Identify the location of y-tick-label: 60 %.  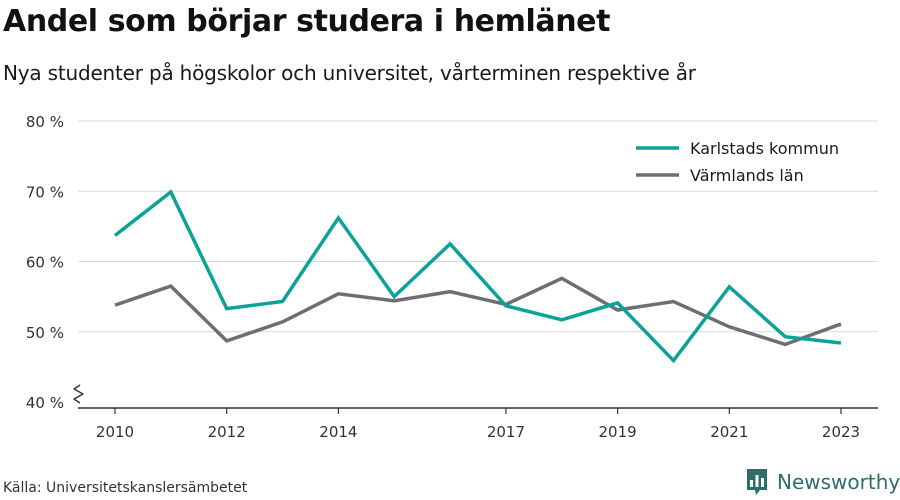
(45, 263).